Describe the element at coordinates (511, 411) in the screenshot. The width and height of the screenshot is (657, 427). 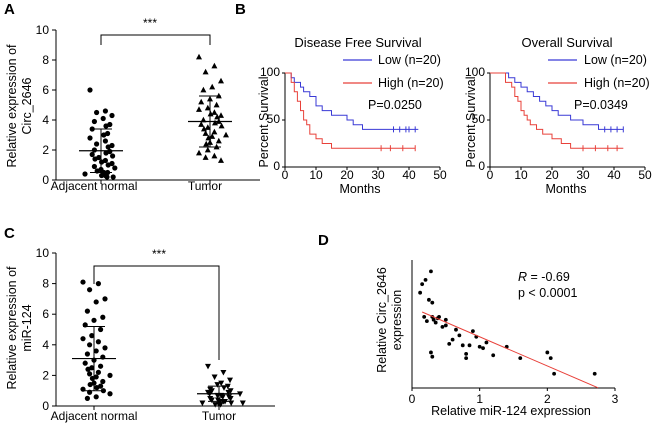
I see `panel-d-xlabel: Relative miR-124 expression` at that location.